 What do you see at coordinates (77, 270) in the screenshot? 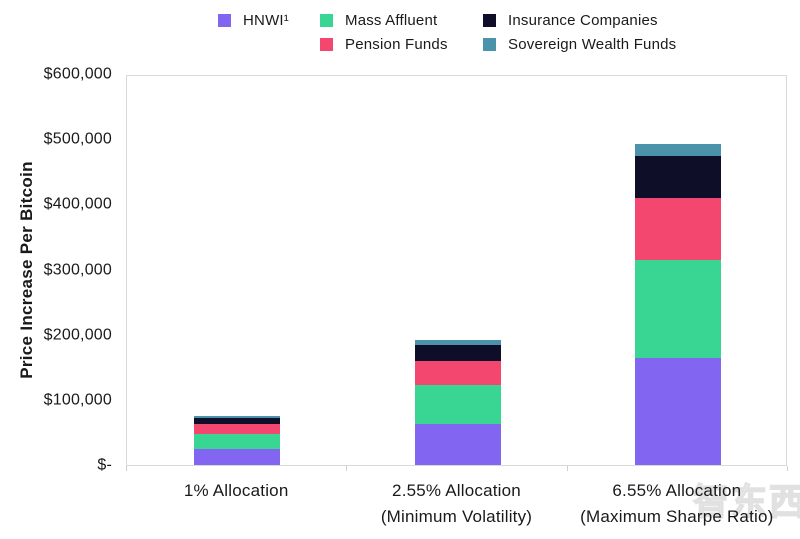
I see `y-tick-label: $300,000` at bounding box center [77, 270].